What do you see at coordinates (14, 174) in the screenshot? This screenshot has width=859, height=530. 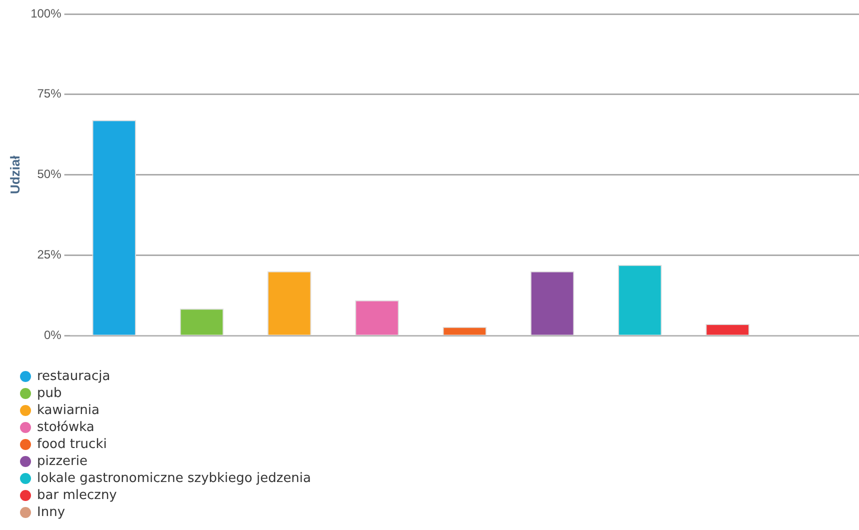 I see `y-axis-title: Udział` at bounding box center [14, 174].